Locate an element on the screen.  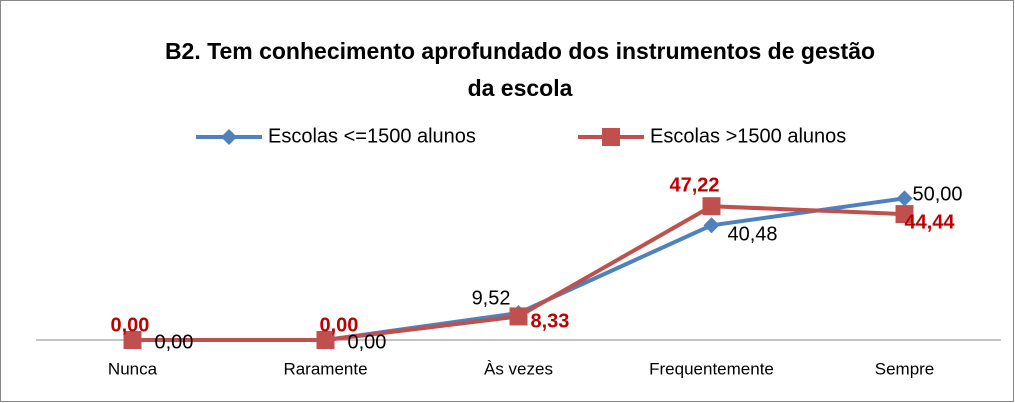
x-tick-label: Raramente is located at coordinates (325, 368).